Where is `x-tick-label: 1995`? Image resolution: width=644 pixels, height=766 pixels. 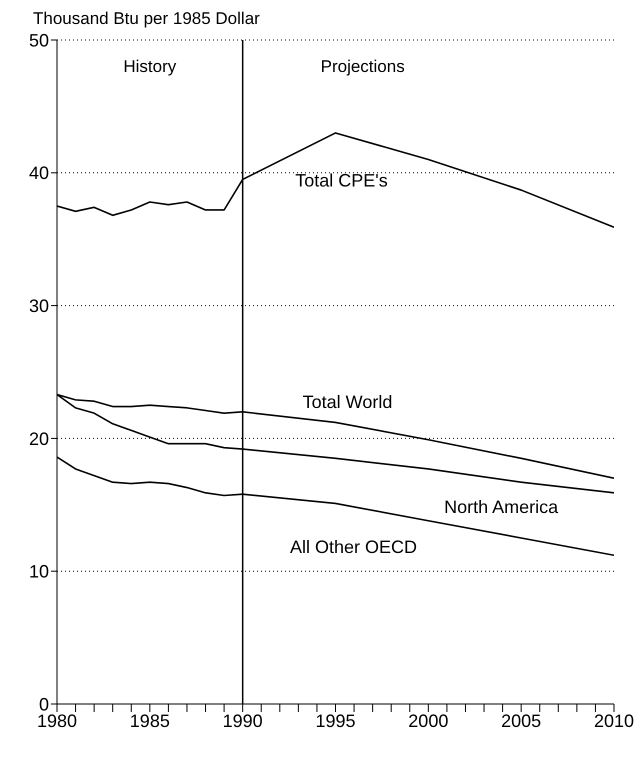 x-tick-label: 1995 is located at coordinates (335, 720).